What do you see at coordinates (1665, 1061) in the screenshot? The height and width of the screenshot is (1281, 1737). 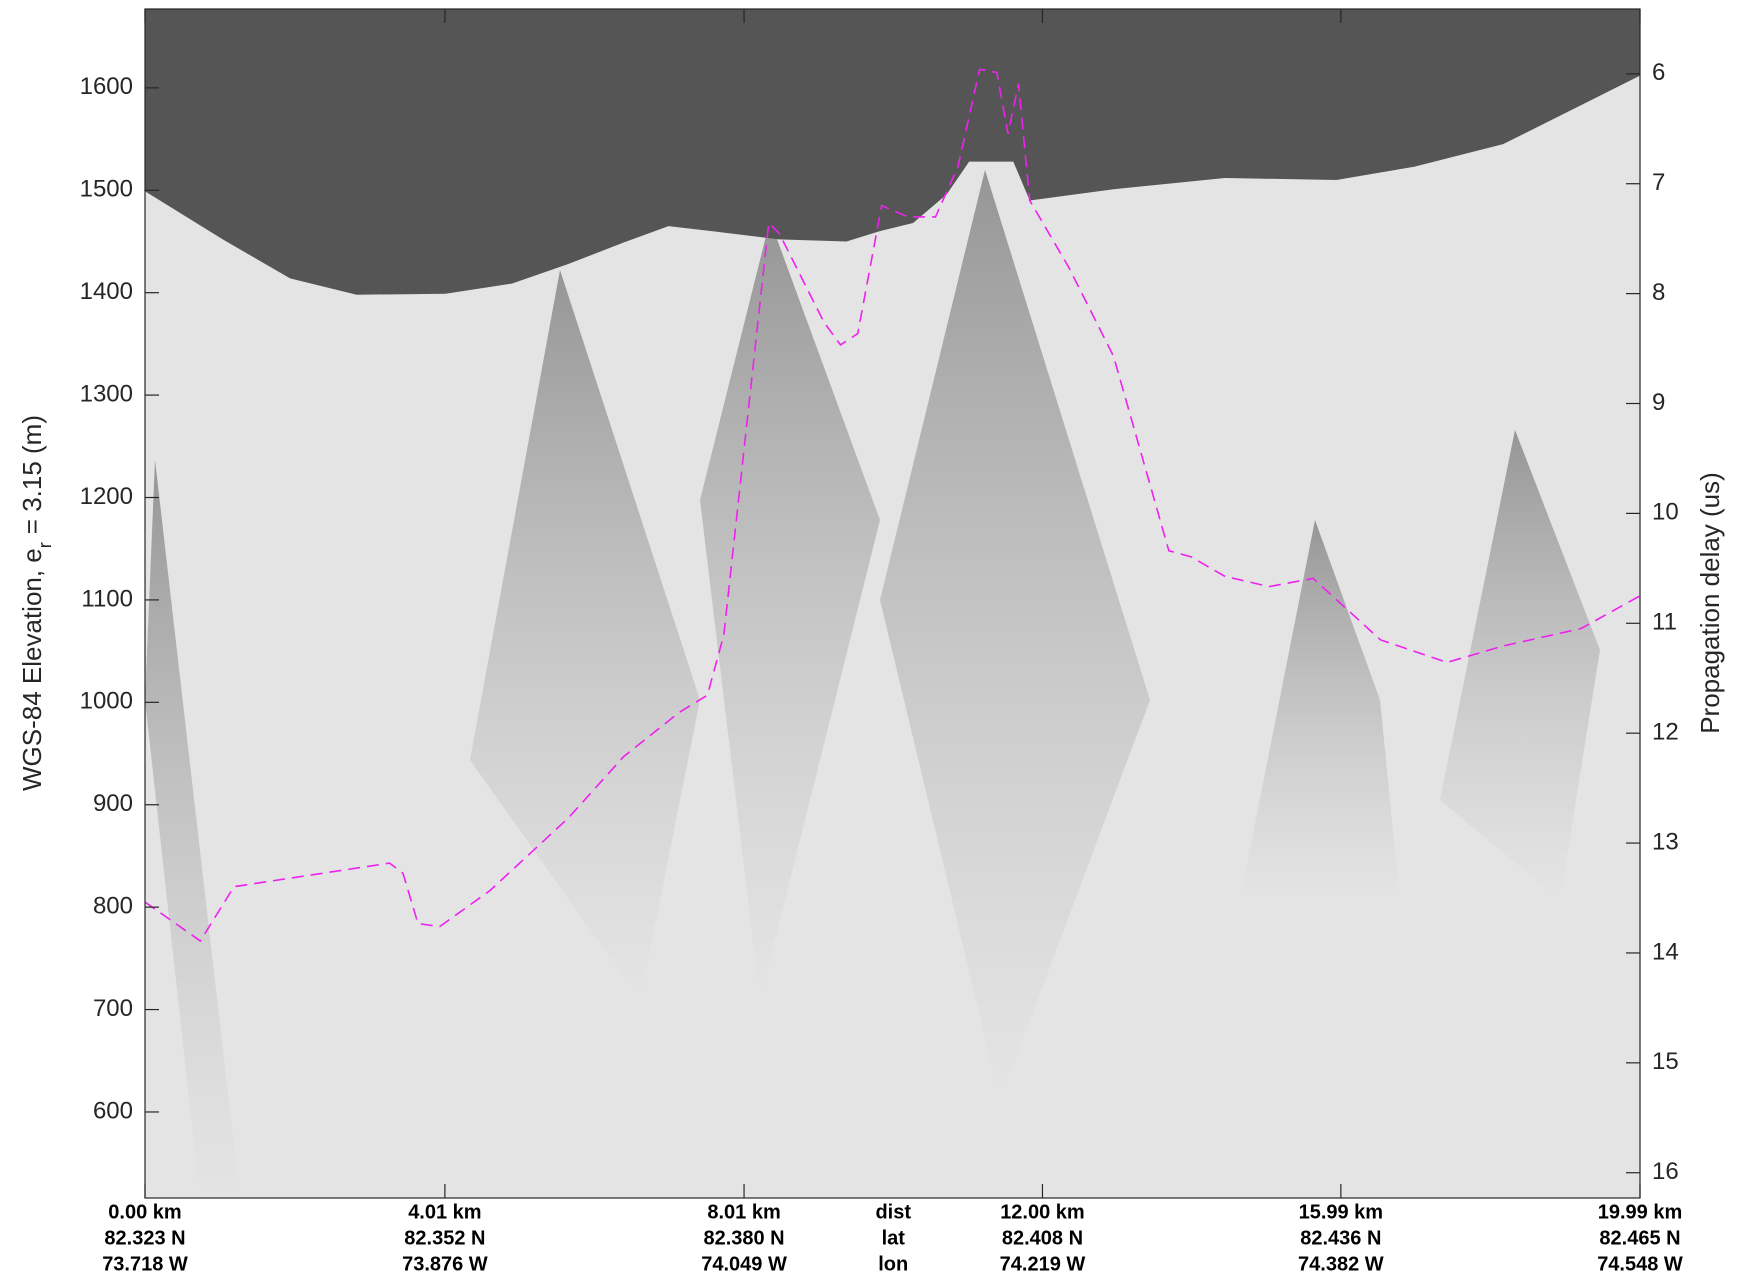 I see `y2-tick-label: 15` at bounding box center [1665, 1061].